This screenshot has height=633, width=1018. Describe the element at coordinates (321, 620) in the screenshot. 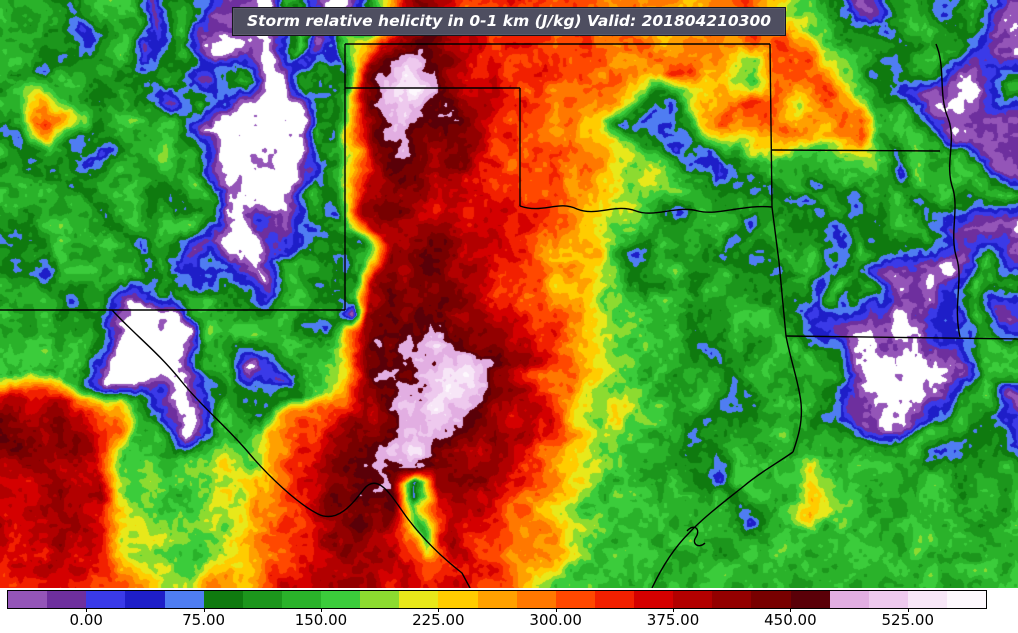

I see `colorbar-tick-label: 150.00` at that location.